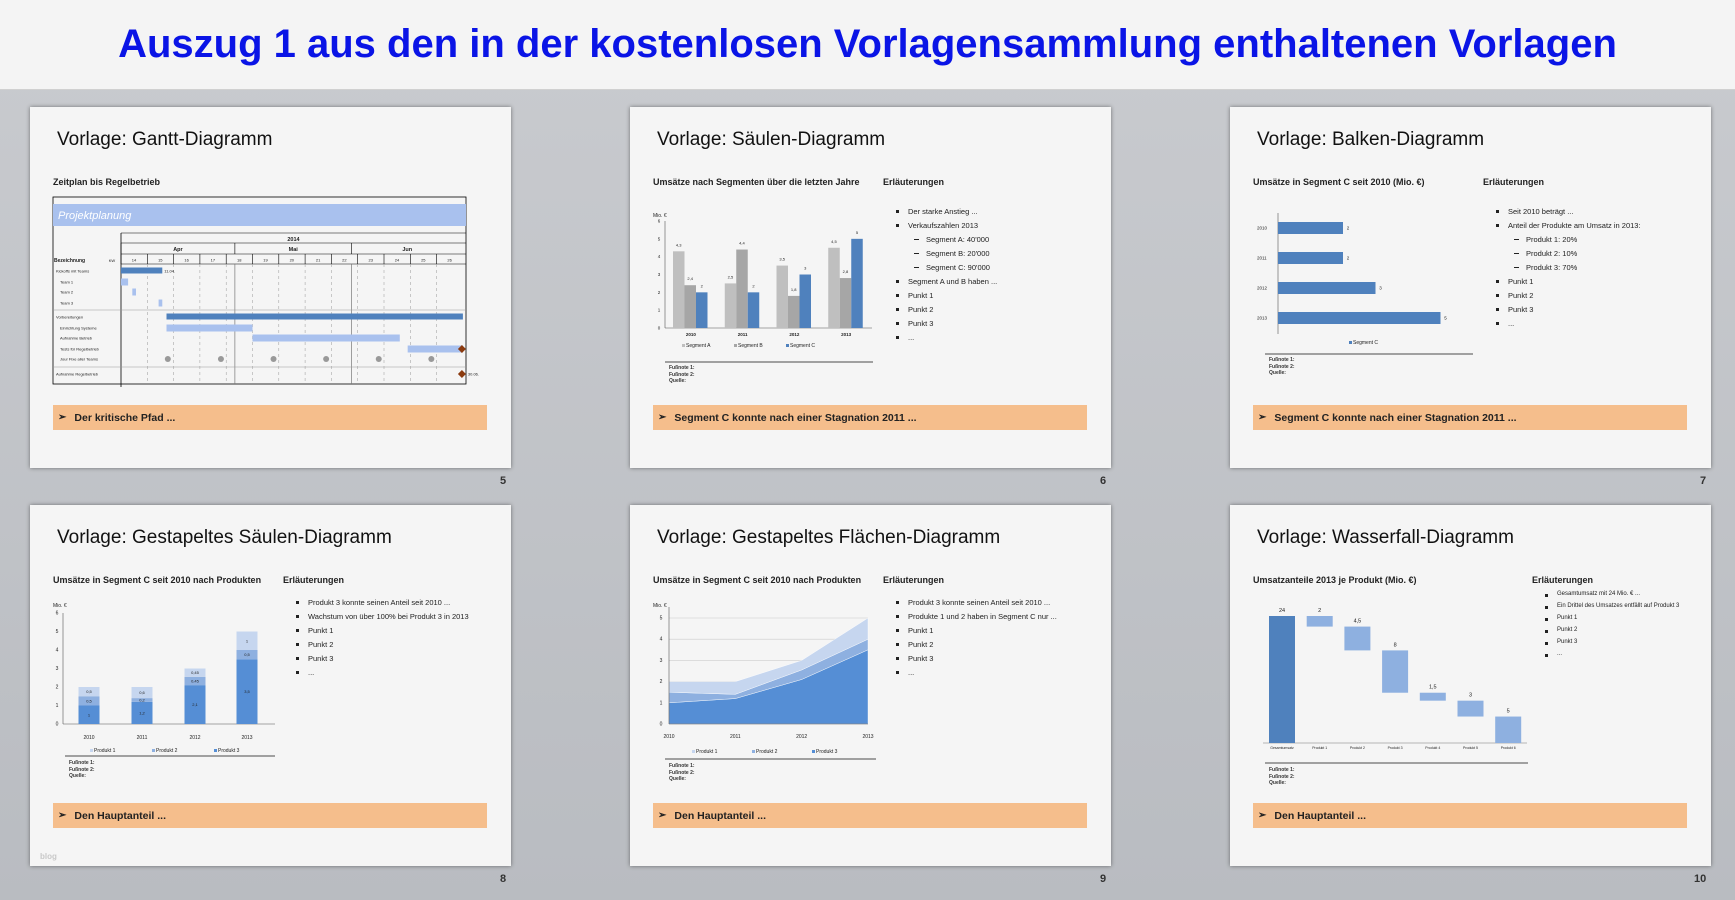  What do you see at coordinates (1470, 748) in the screenshot?
I see `x-tick-label: Produkt 5` at bounding box center [1470, 748].